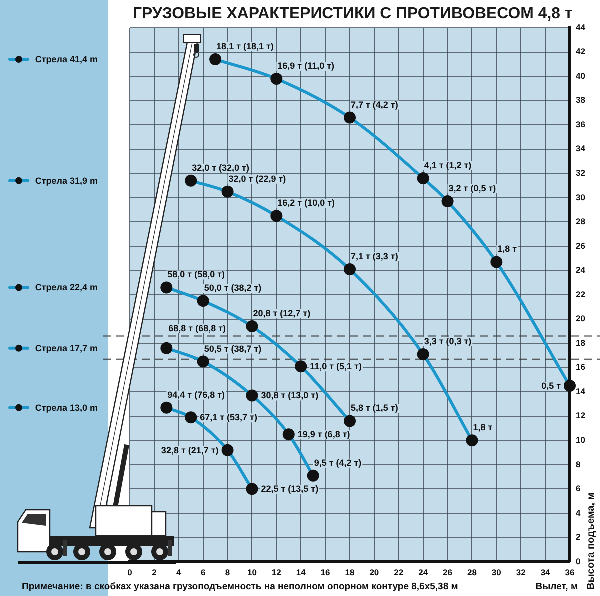 This screenshot has width=600, height=596. What do you see at coordinates (581, 367) in the screenshot?
I see `y-tick-label: 16` at bounding box center [581, 367].